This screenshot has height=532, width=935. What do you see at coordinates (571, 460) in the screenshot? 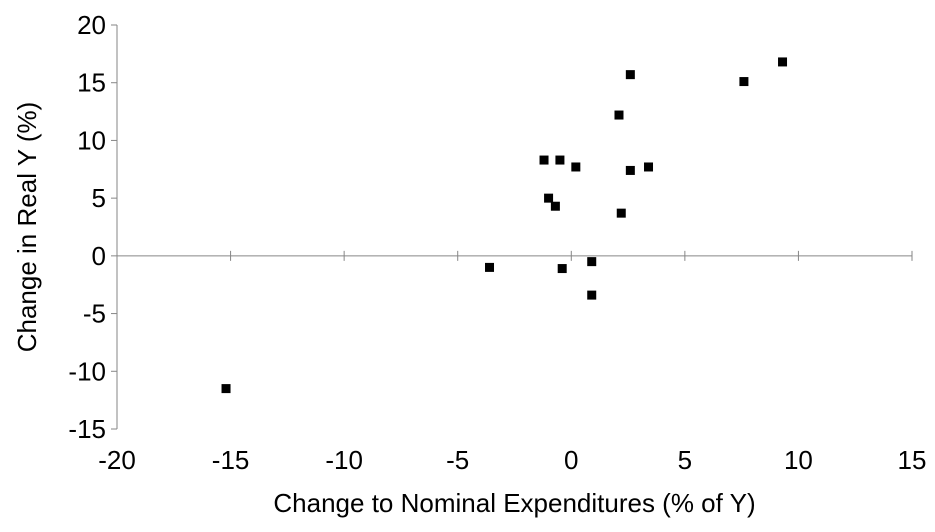
I see `x-tick-label: 0` at bounding box center [571, 460].